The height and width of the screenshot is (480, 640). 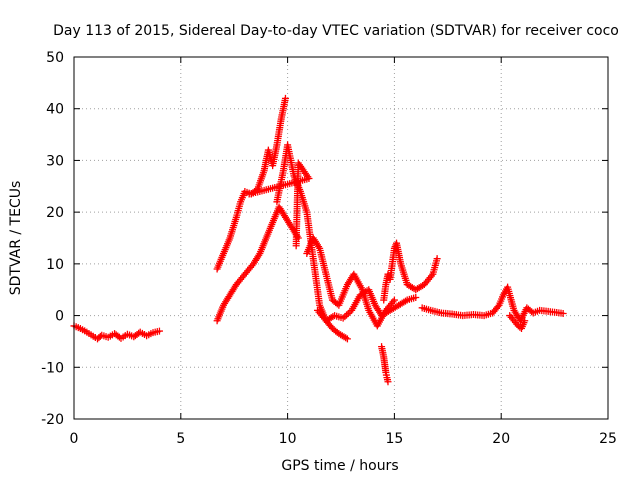 What do you see at coordinates (55, 265) in the screenshot?
I see `y-tick-label: 10` at bounding box center [55, 265].